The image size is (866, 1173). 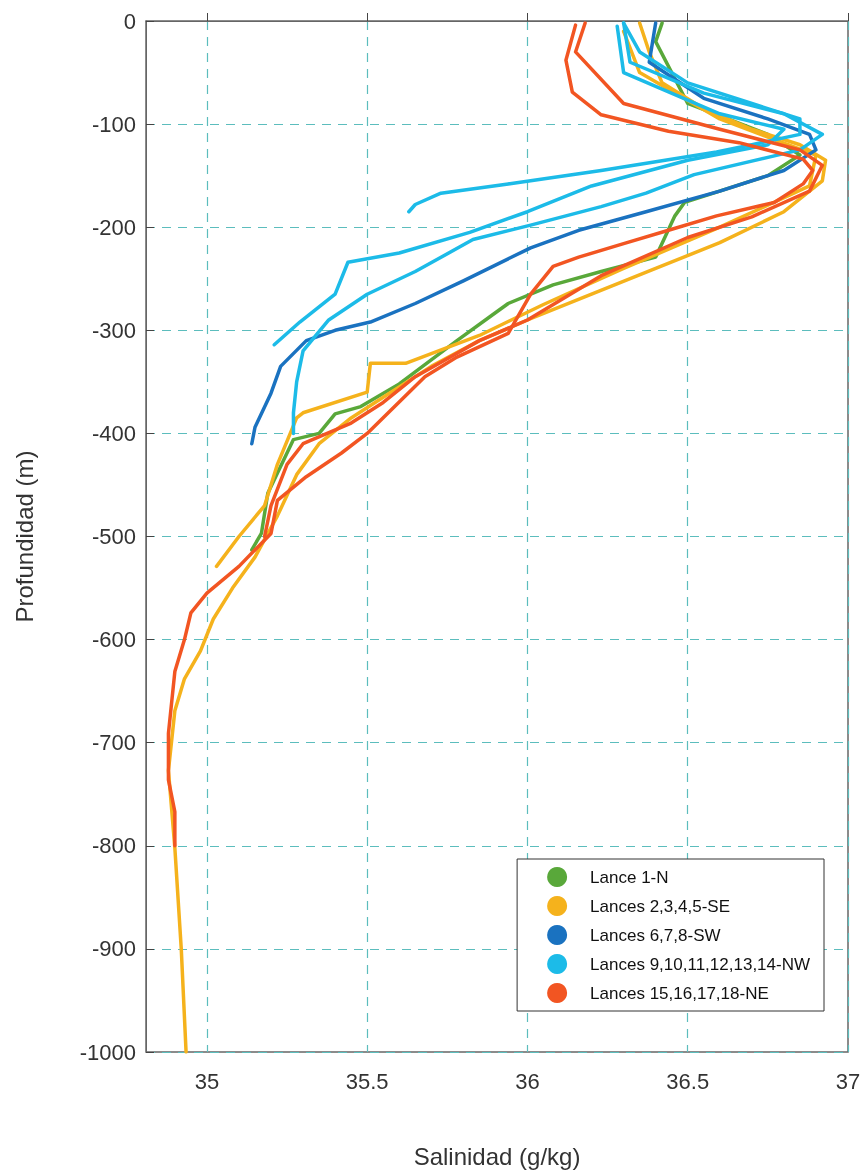 I want to click on x-axis-title: Salinidad (g/kg), so click(x=497, y=1156).